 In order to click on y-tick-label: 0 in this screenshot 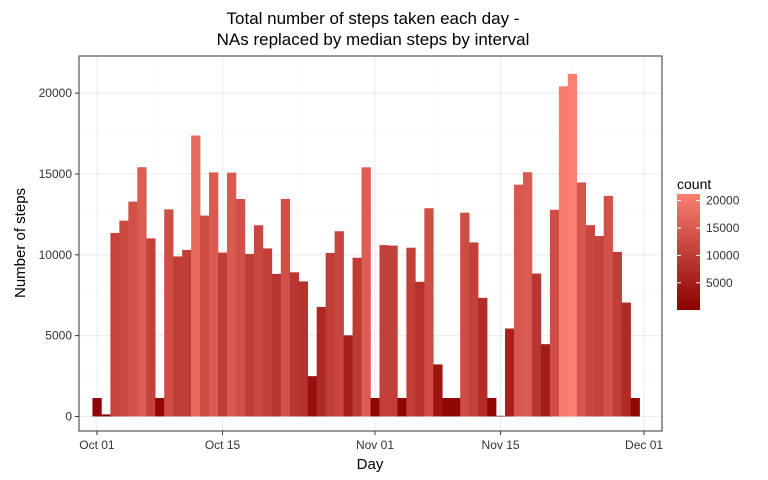, I will do `click(68, 416)`.